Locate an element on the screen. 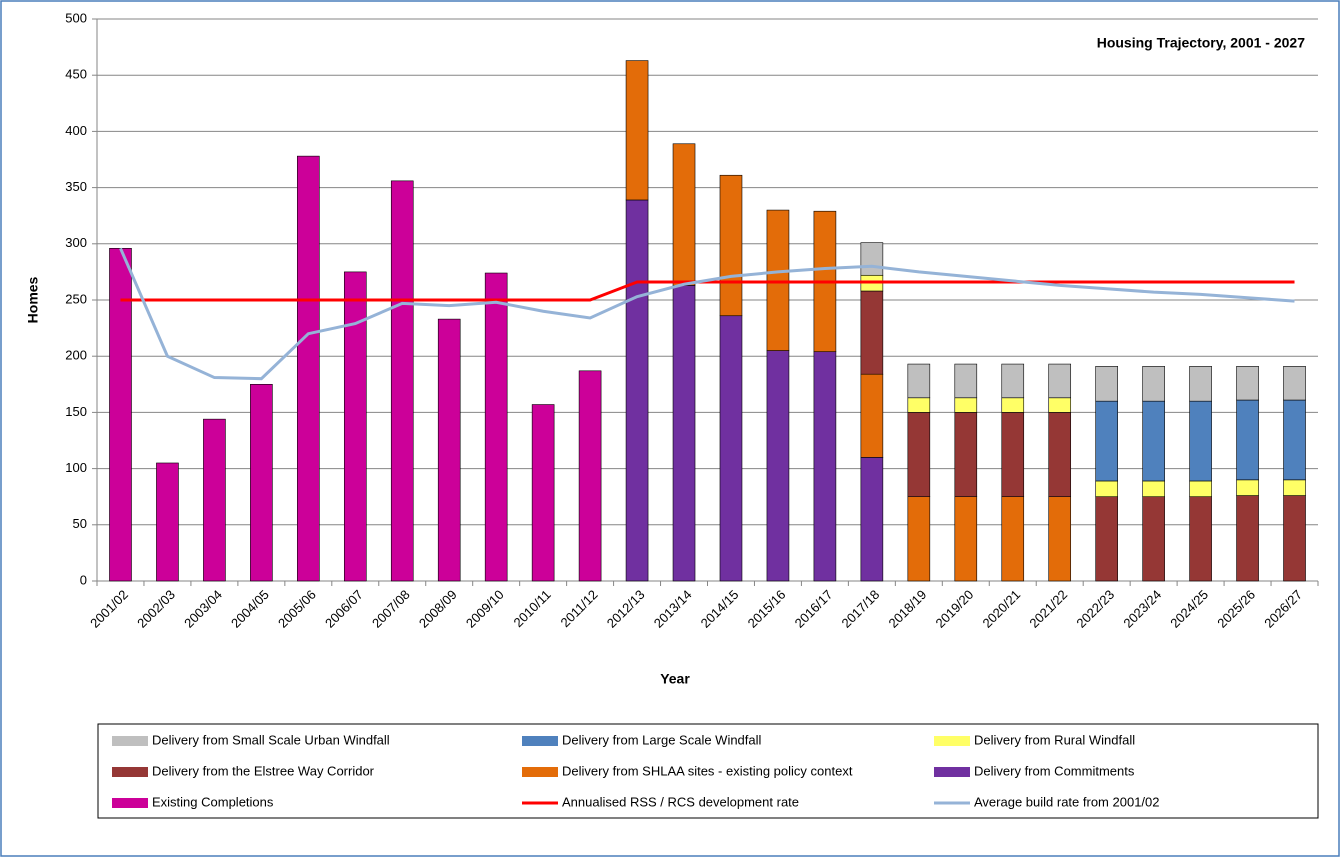  legend-label: Delivery from Commitments is located at coordinates (1054, 770).